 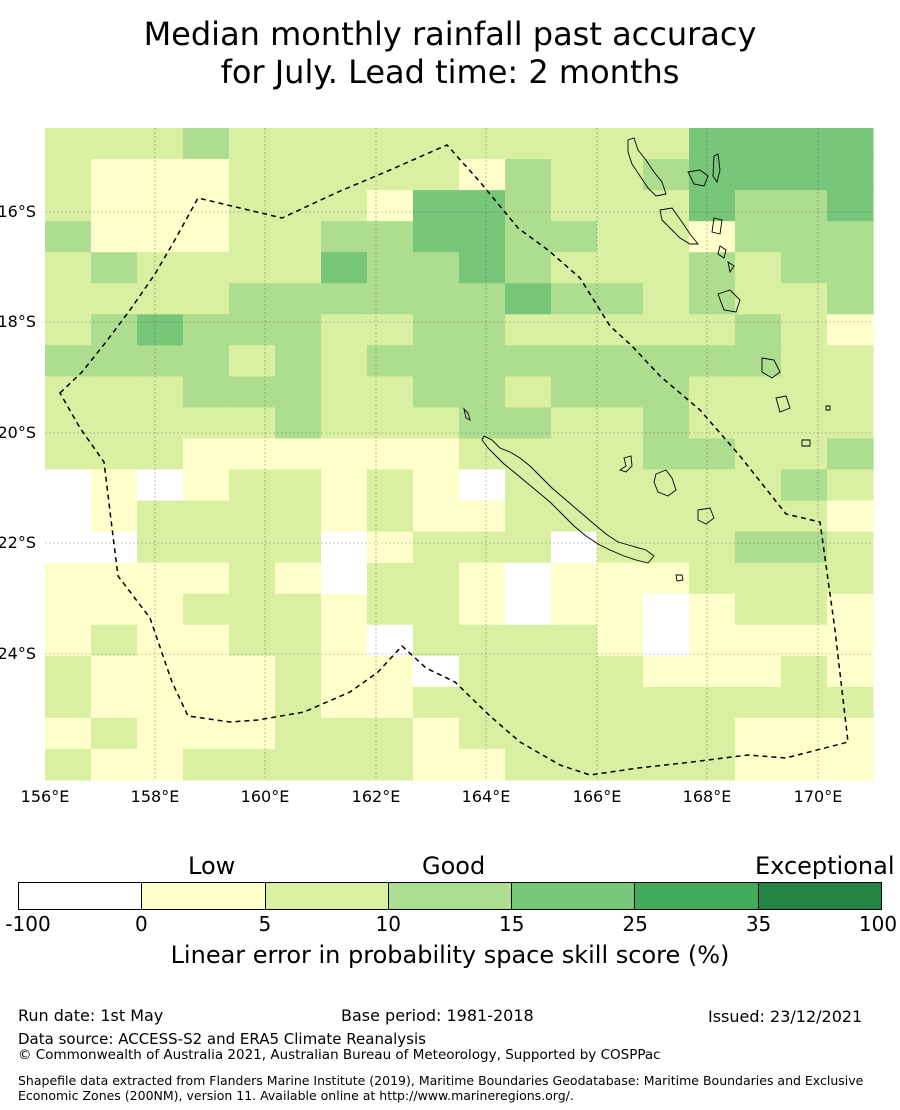 I want to click on new-caledonia-coastline, so click(x=568, y=499).